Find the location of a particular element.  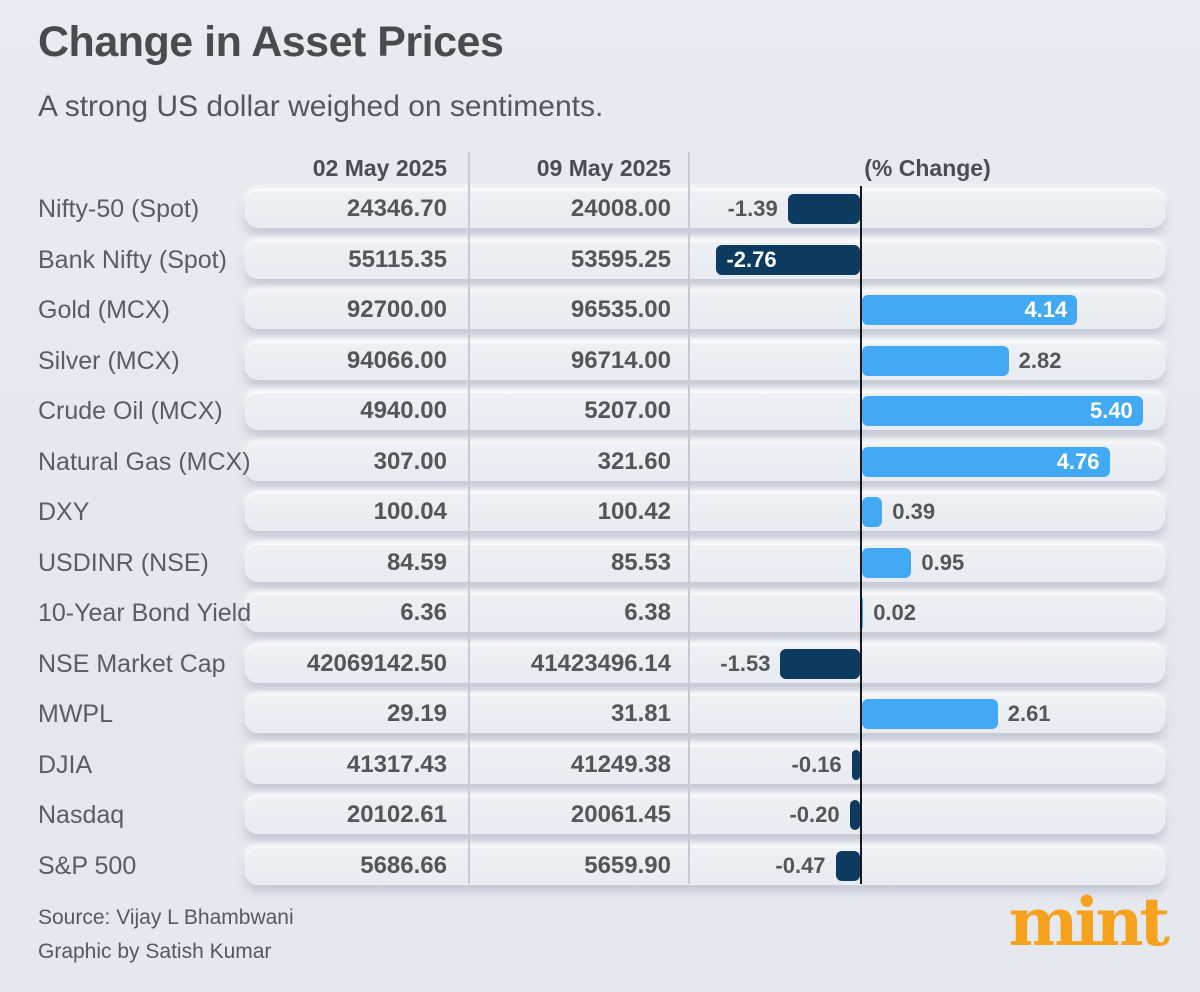

value-09-may: 6.38 is located at coordinates (647, 612).